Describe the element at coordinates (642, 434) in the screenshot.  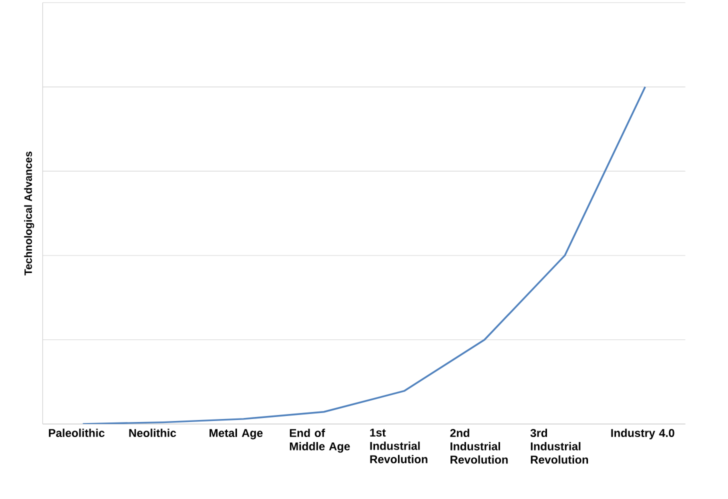
I see `x-tick-label: Industry 4.0` at that location.